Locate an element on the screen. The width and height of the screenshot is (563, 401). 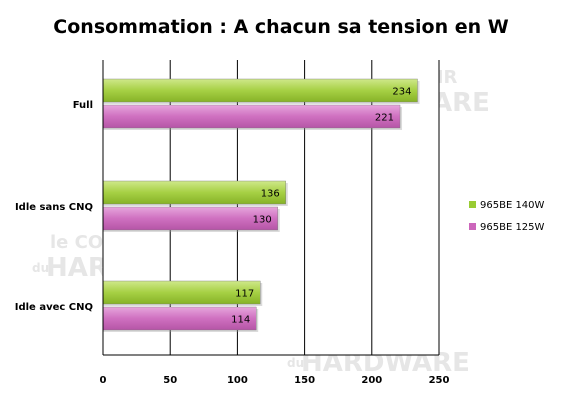
x-tick-label: 250 is located at coordinates (439, 380).